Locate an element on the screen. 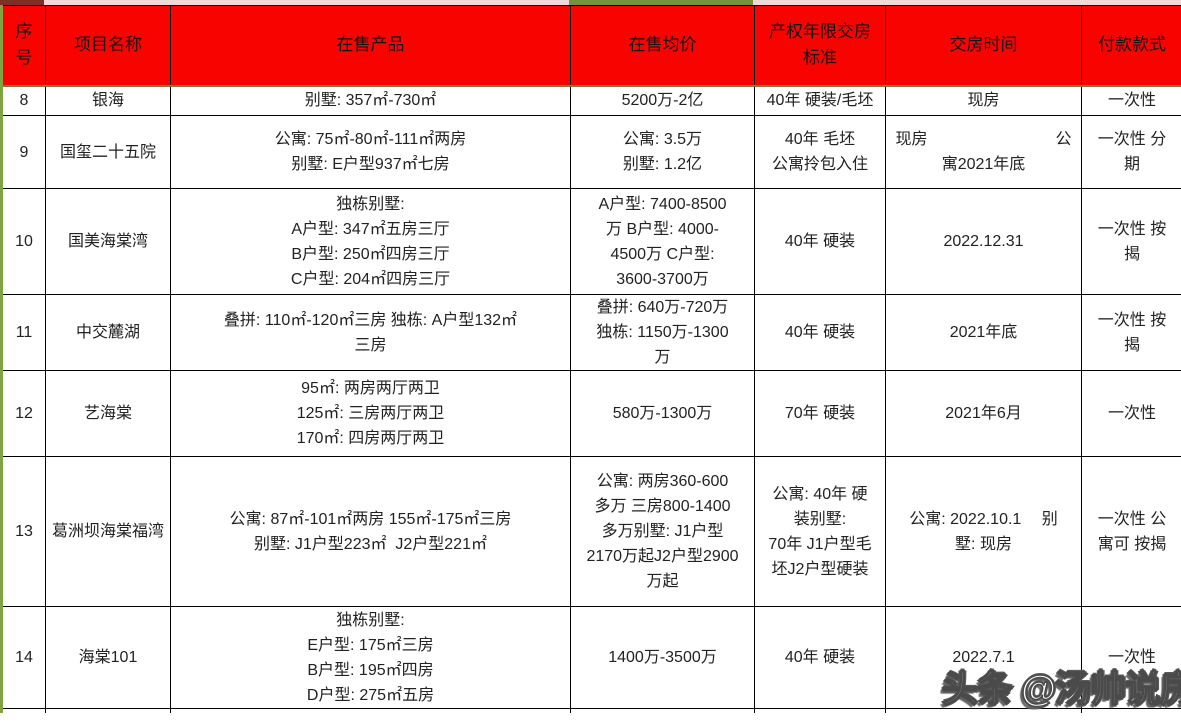  cell-index: 9 is located at coordinates (23, 152).